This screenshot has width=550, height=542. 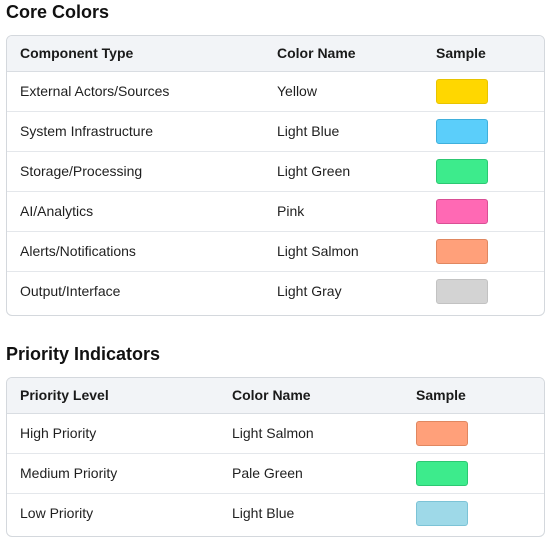 I want to click on priority-level-cell: Low Priority, so click(x=113, y=512).